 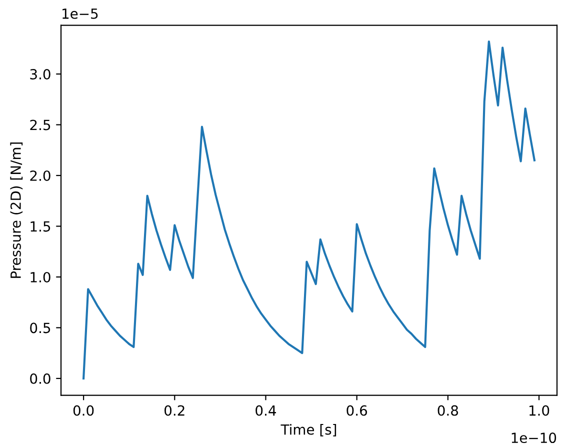 I want to click on x-tick-label: 0.2, so click(x=174, y=410).